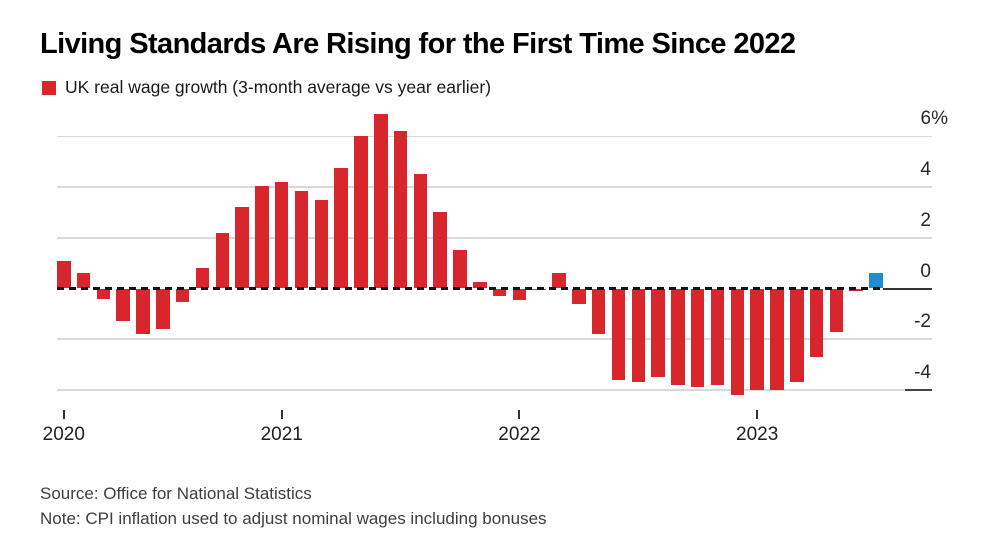 This screenshot has height=557, width=1006. What do you see at coordinates (176, 493) in the screenshot?
I see `source-line: Source: Office for National Statistics` at bounding box center [176, 493].